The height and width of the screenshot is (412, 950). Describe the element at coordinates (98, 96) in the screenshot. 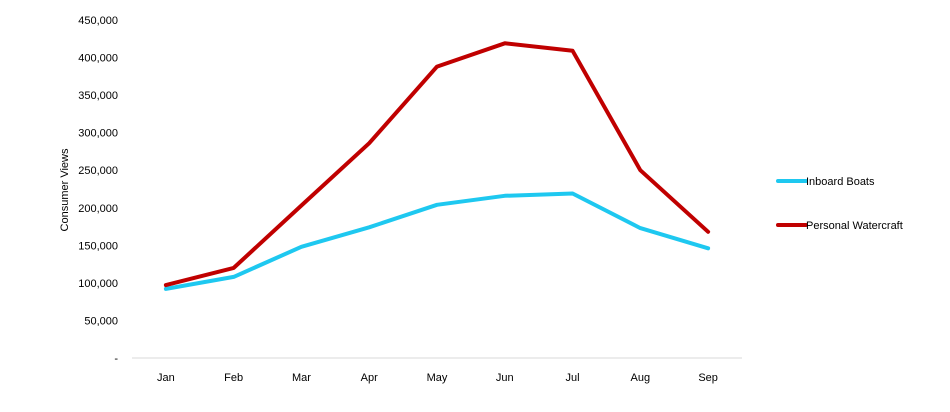

I see `y-tick-label: 350,000` at that location.